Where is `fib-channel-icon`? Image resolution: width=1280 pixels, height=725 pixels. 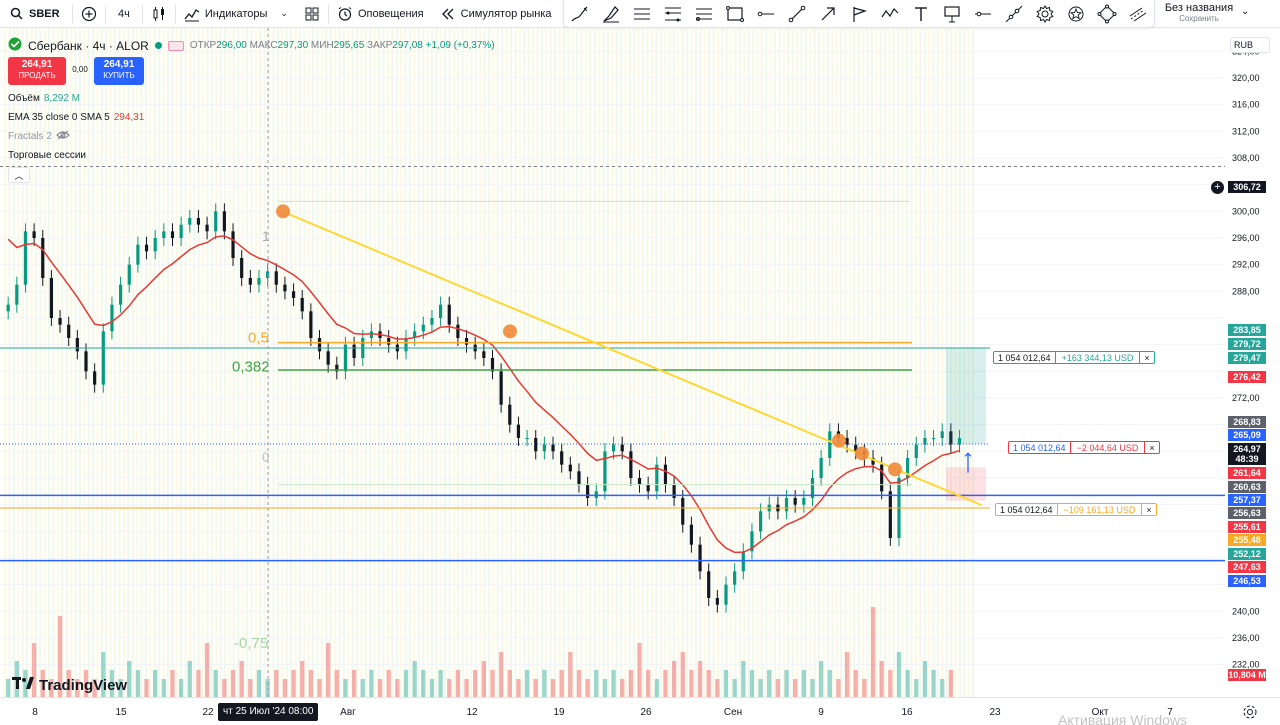 fib-channel-icon is located at coordinates (704, 14).